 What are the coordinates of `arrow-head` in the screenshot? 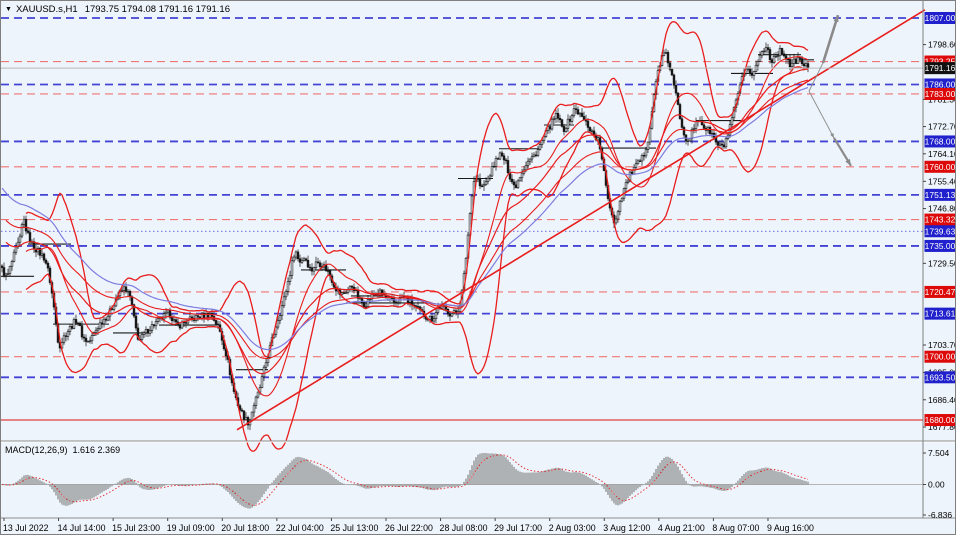 It's located at (848, 162).